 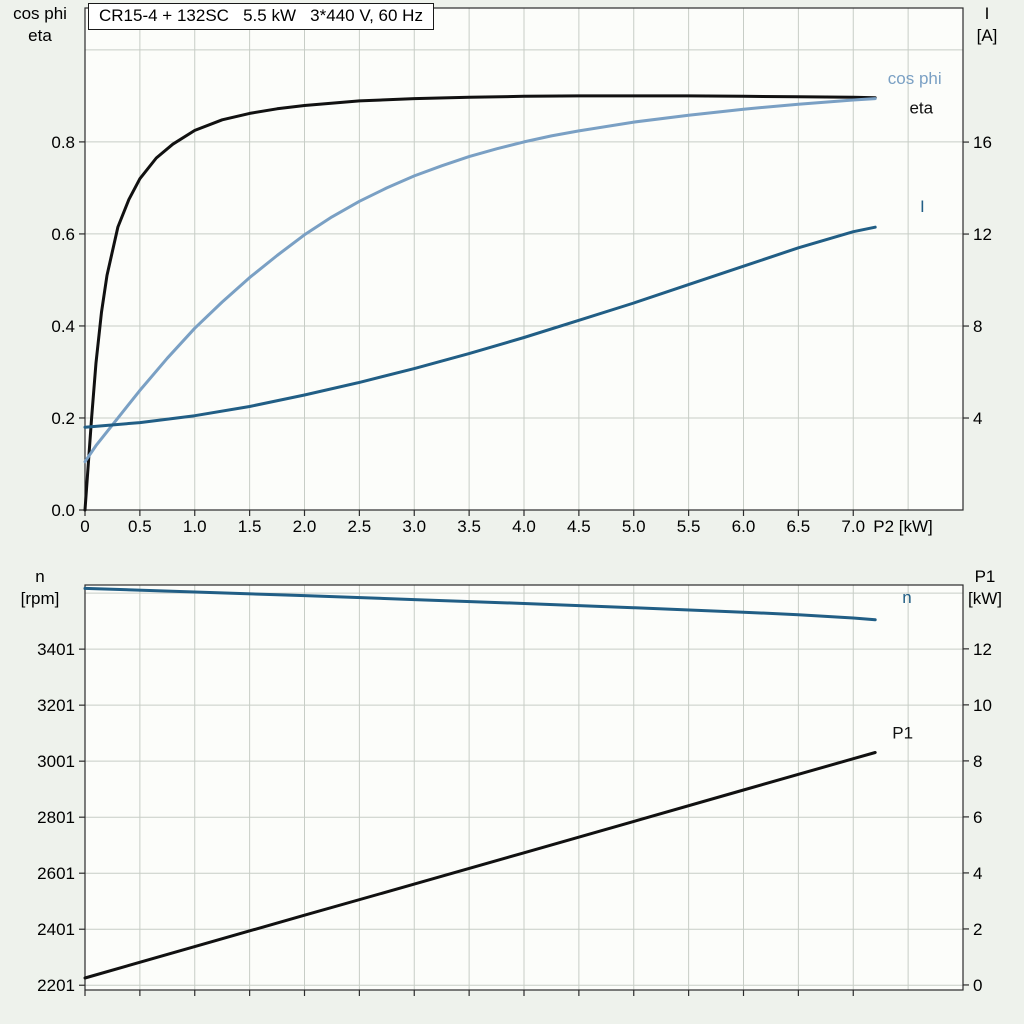 What do you see at coordinates (579, 526) in the screenshot?
I see `x-tick-label: 4.5` at bounding box center [579, 526].